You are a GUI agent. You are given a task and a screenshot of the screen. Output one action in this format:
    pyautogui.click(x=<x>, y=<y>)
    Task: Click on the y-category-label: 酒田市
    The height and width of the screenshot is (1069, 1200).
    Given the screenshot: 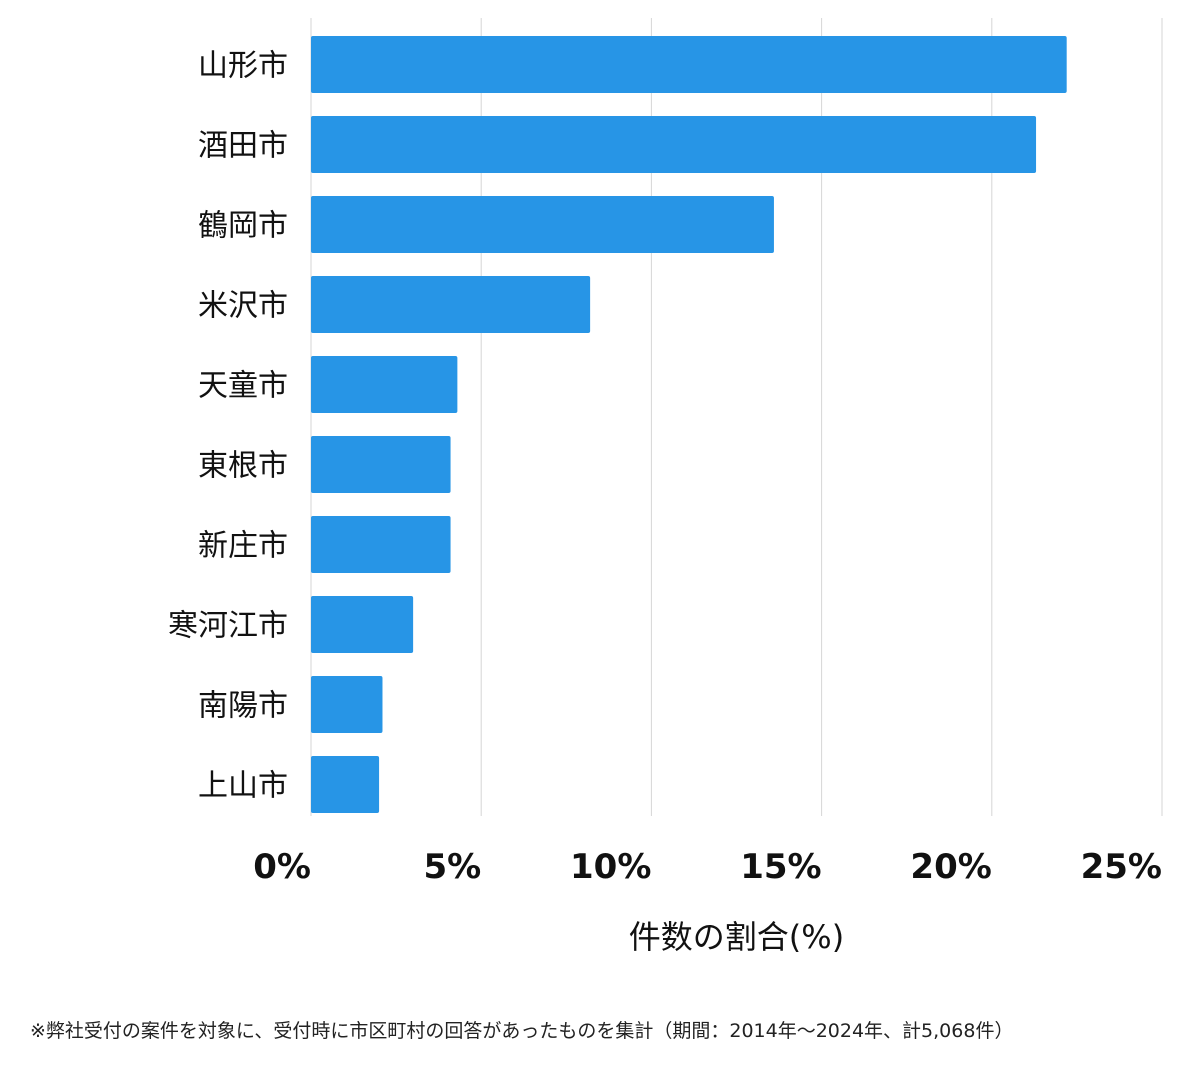 What is the action you would take?
    pyautogui.click(x=243, y=146)
    